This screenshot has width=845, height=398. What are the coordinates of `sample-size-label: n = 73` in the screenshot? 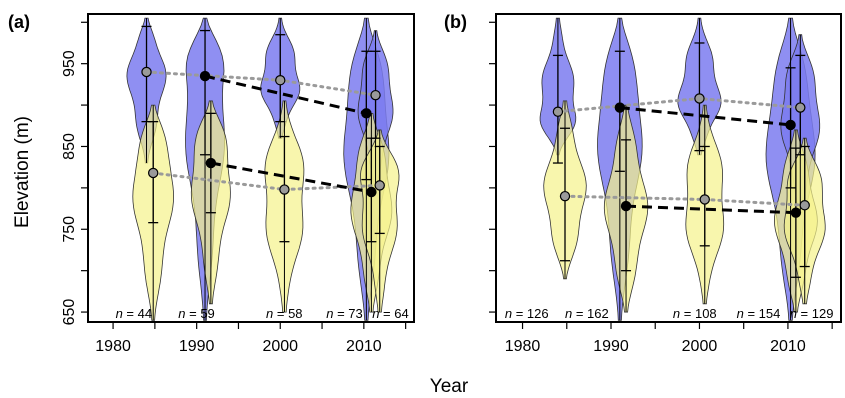 It's located at (344, 313).